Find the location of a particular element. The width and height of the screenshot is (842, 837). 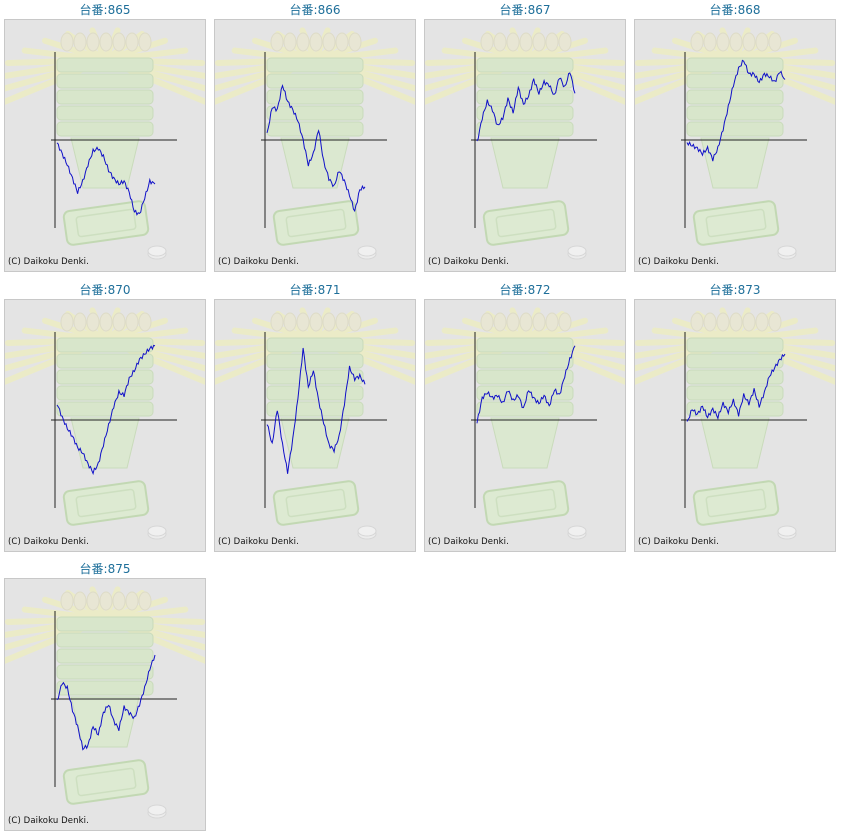

machine-number-title: 台番:873 is located at coordinates (735, 290).